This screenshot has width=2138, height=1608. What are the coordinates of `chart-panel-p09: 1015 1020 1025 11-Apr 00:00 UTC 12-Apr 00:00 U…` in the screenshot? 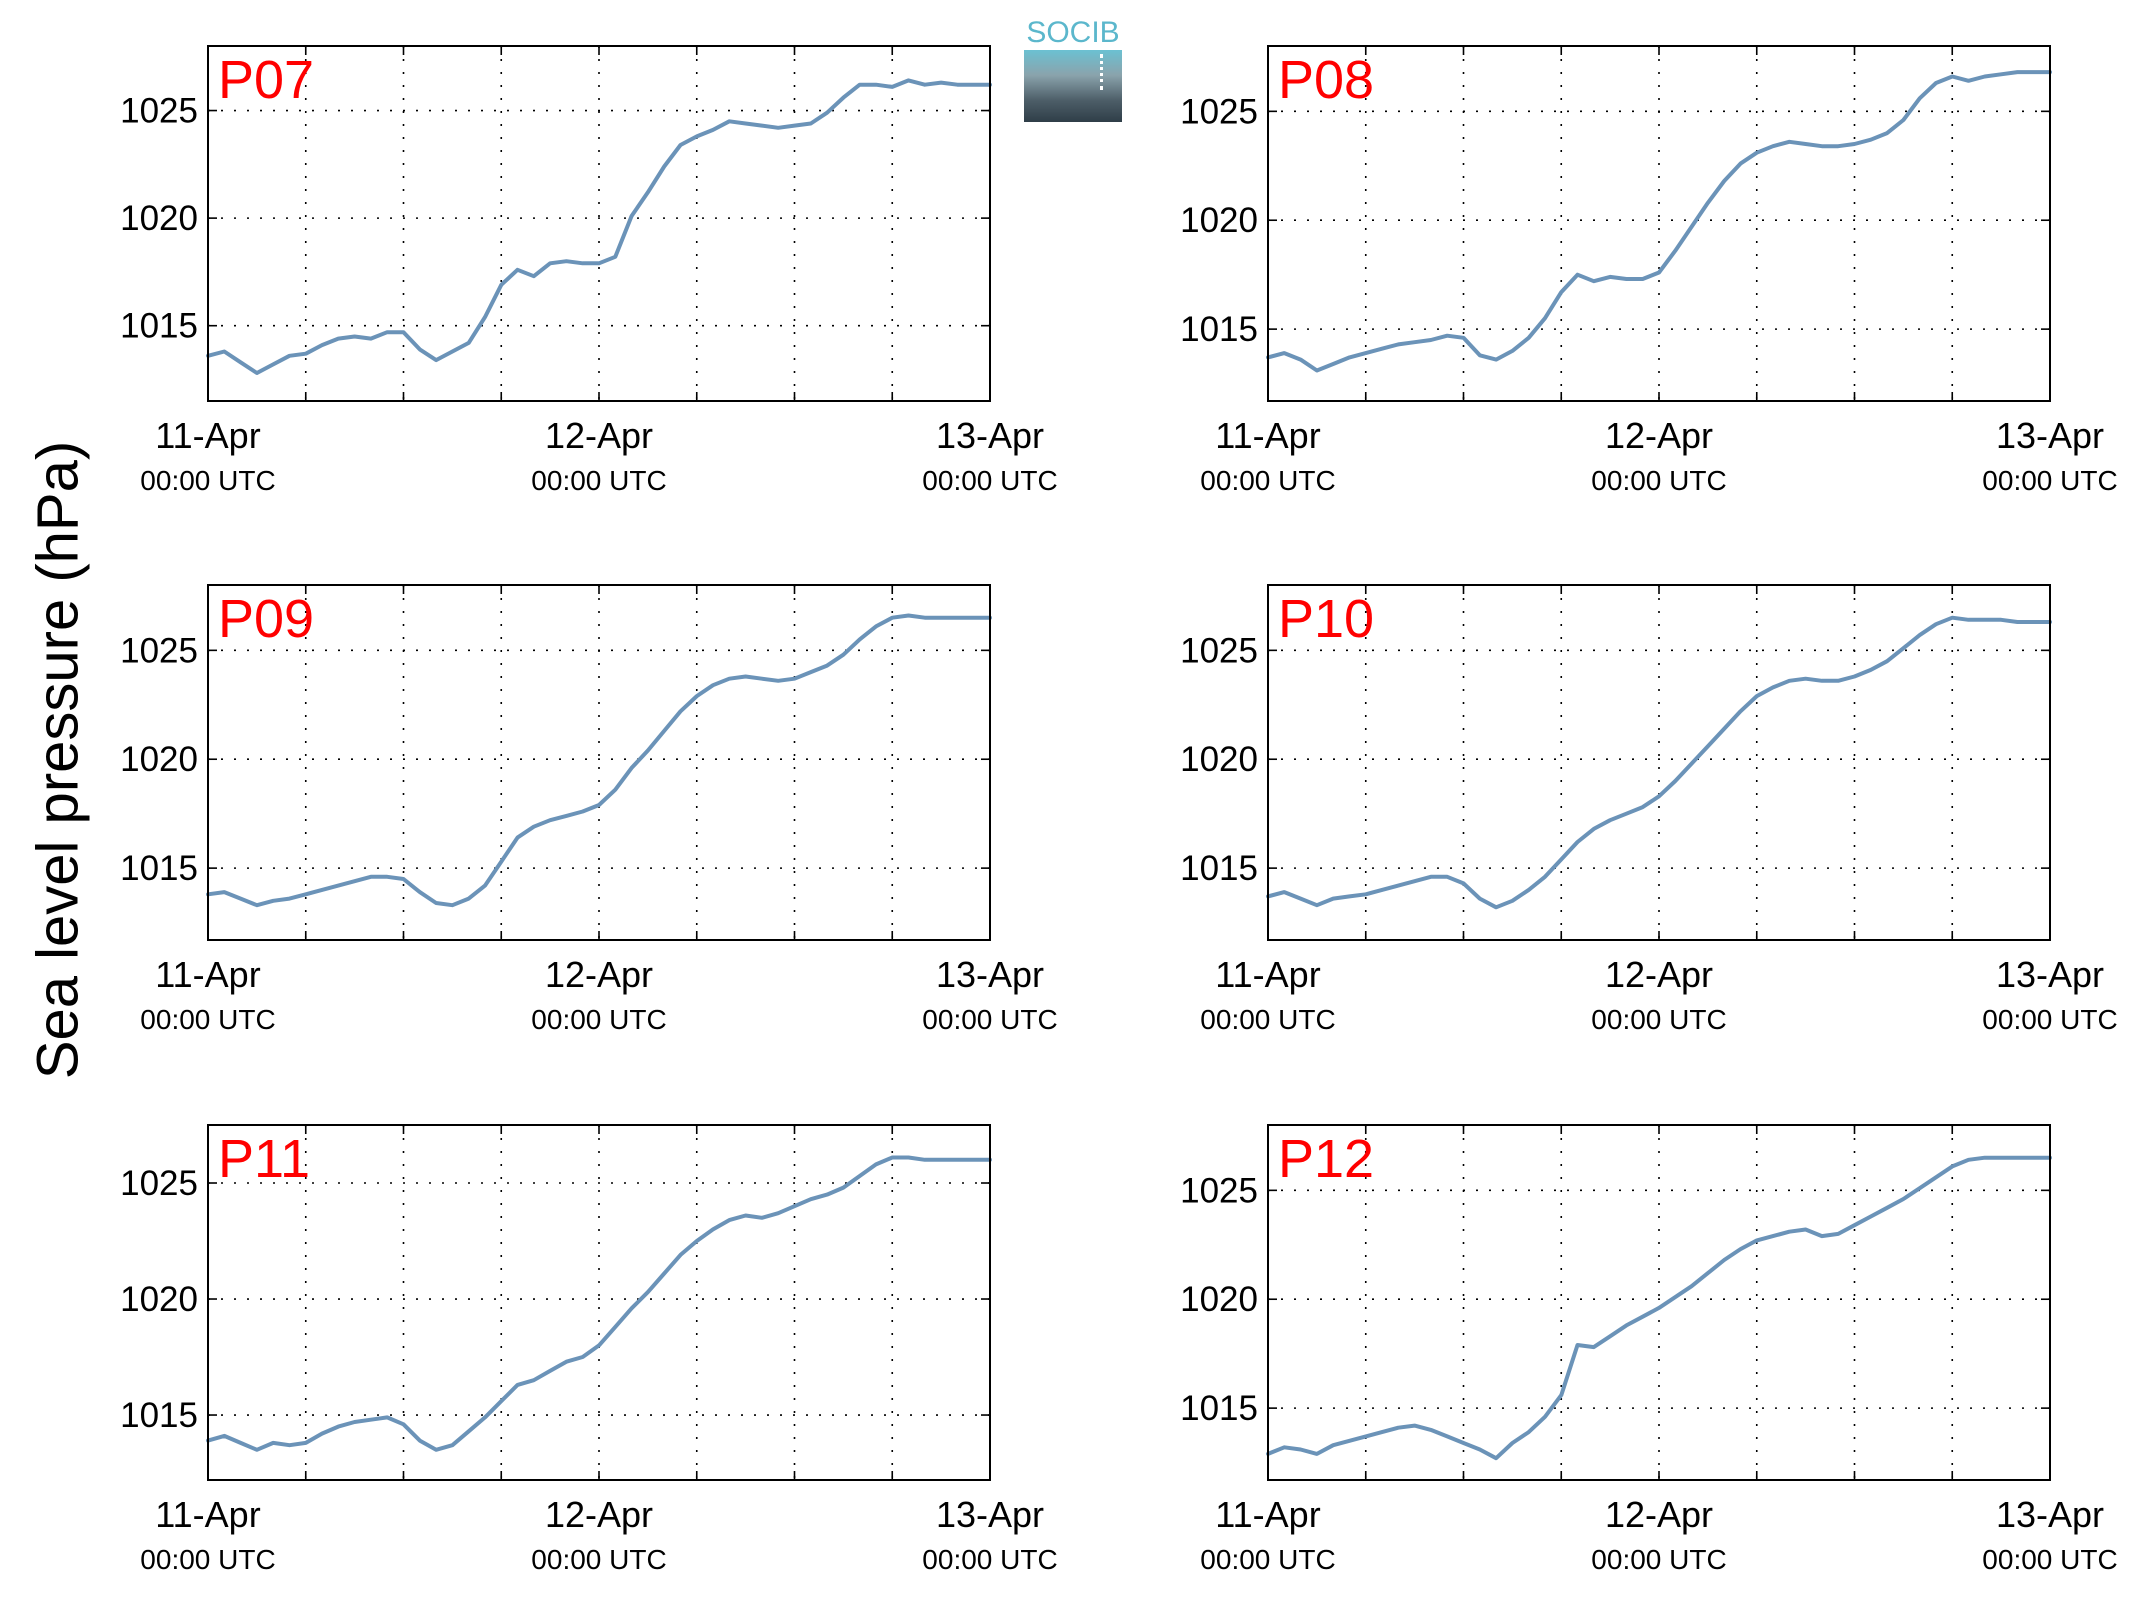 It's located at (589, 809).